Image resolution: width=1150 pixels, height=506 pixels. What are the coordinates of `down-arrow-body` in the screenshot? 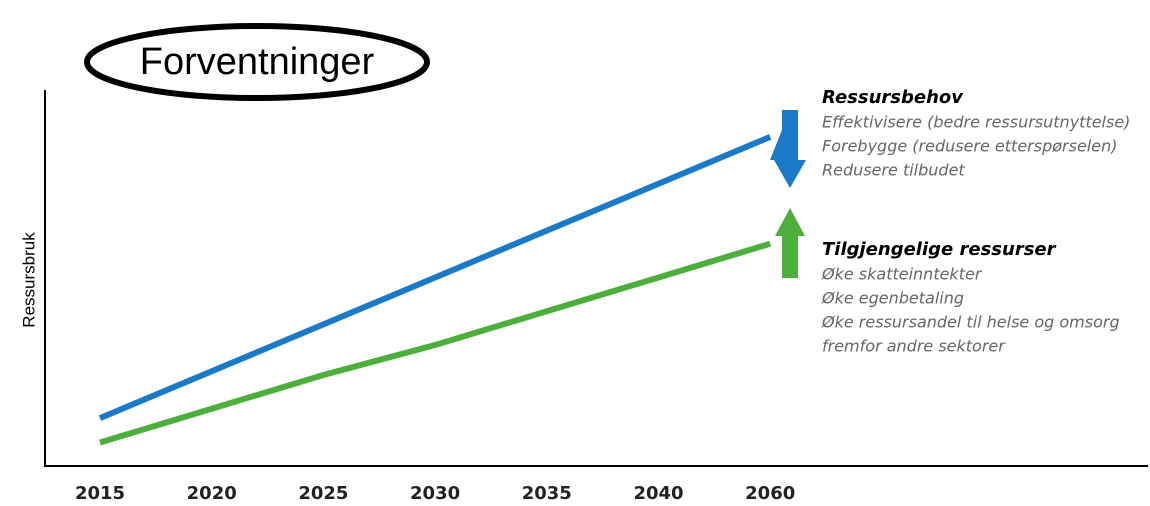 It's located at (790, 149).